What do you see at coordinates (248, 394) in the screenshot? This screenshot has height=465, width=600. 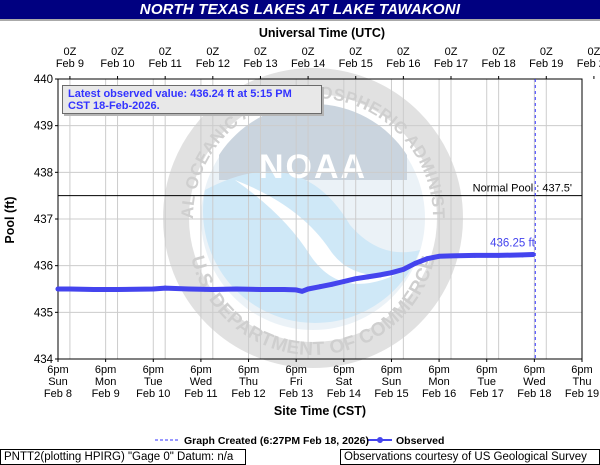 I see `bottom-tick-label: Feb 12` at bounding box center [248, 394].